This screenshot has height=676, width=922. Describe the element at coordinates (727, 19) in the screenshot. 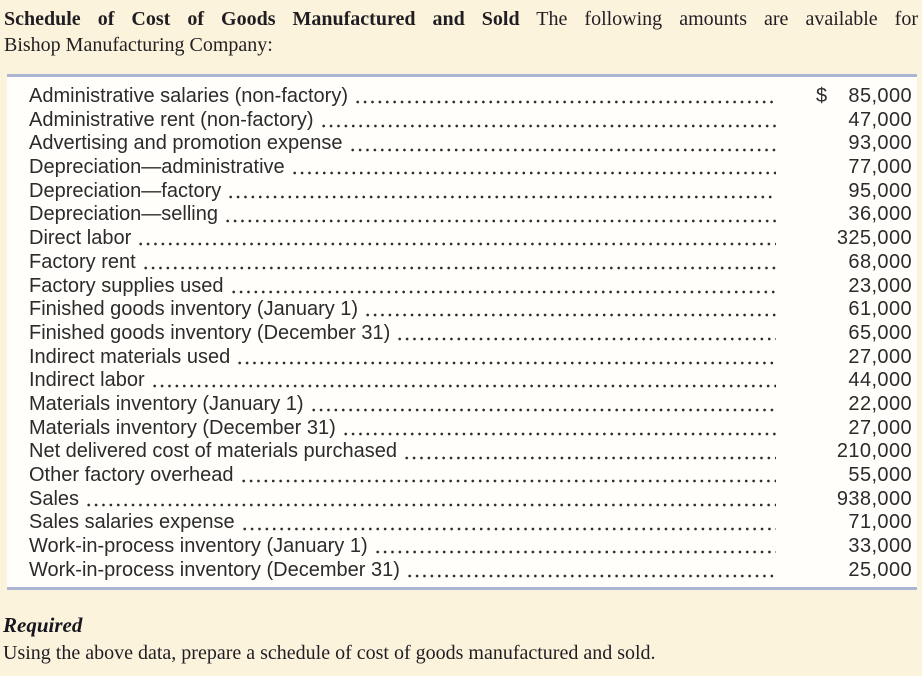

I see `intro-title-rest: The following amounts are available for` at that location.